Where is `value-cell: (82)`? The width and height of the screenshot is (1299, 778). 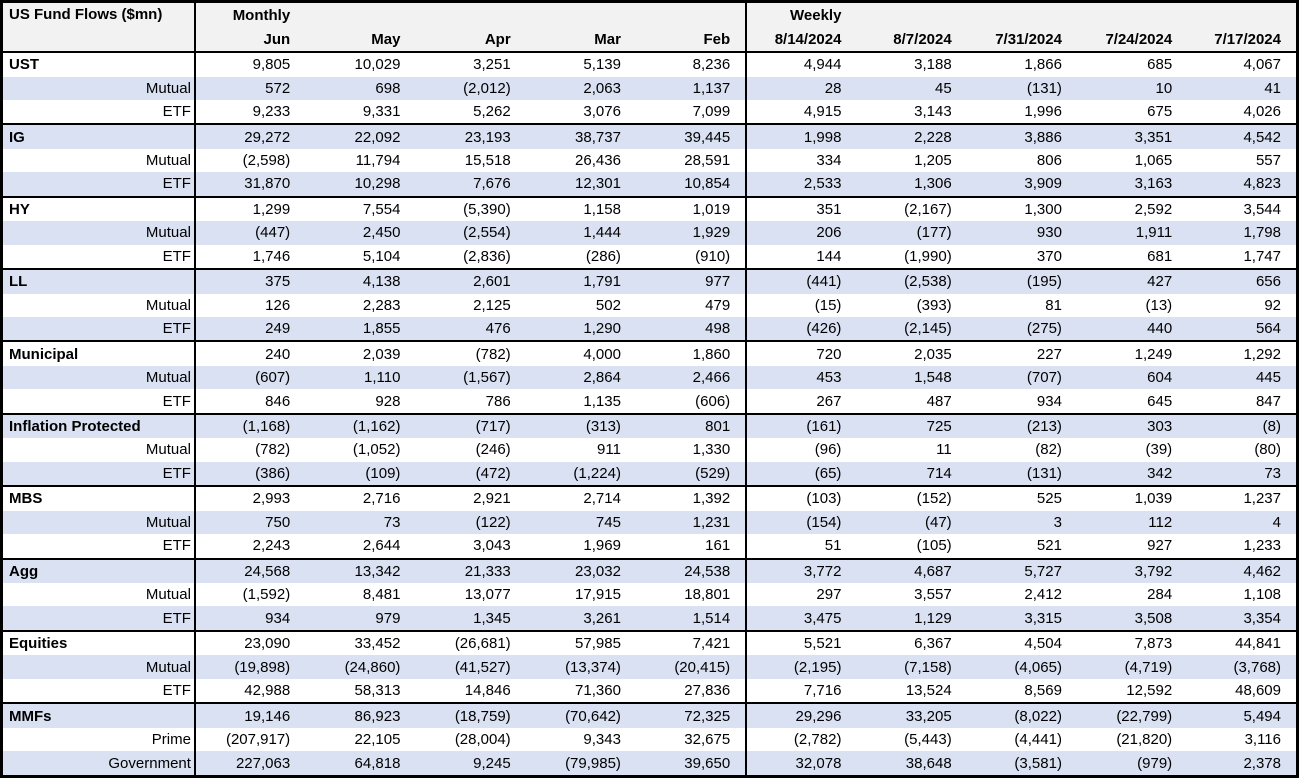 value-cell: (82) is located at coordinates (1048, 450).